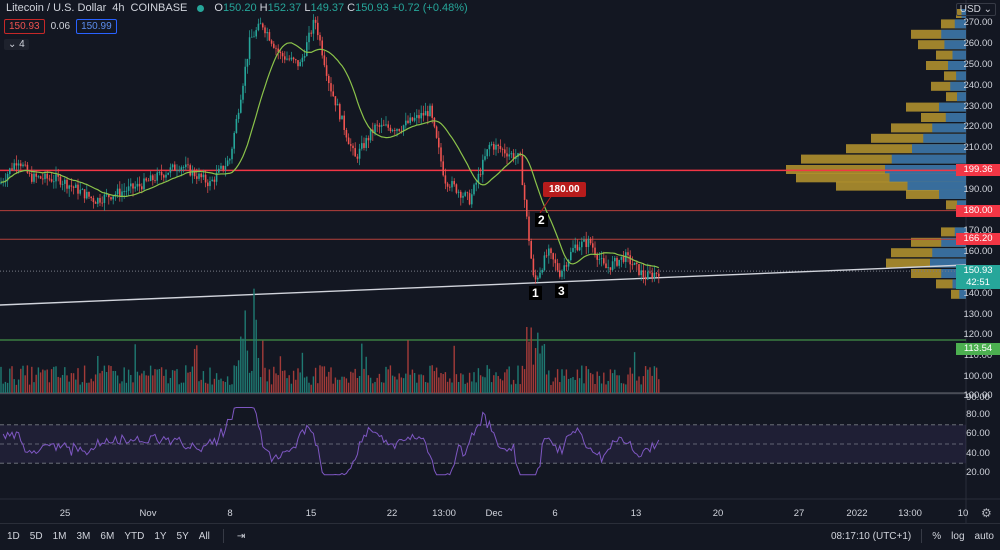 The height and width of the screenshot is (550, 1000). Describe the element at coordinates (978, 415) in the screenshot. I see `rsi-tick: 80.00` at that location.